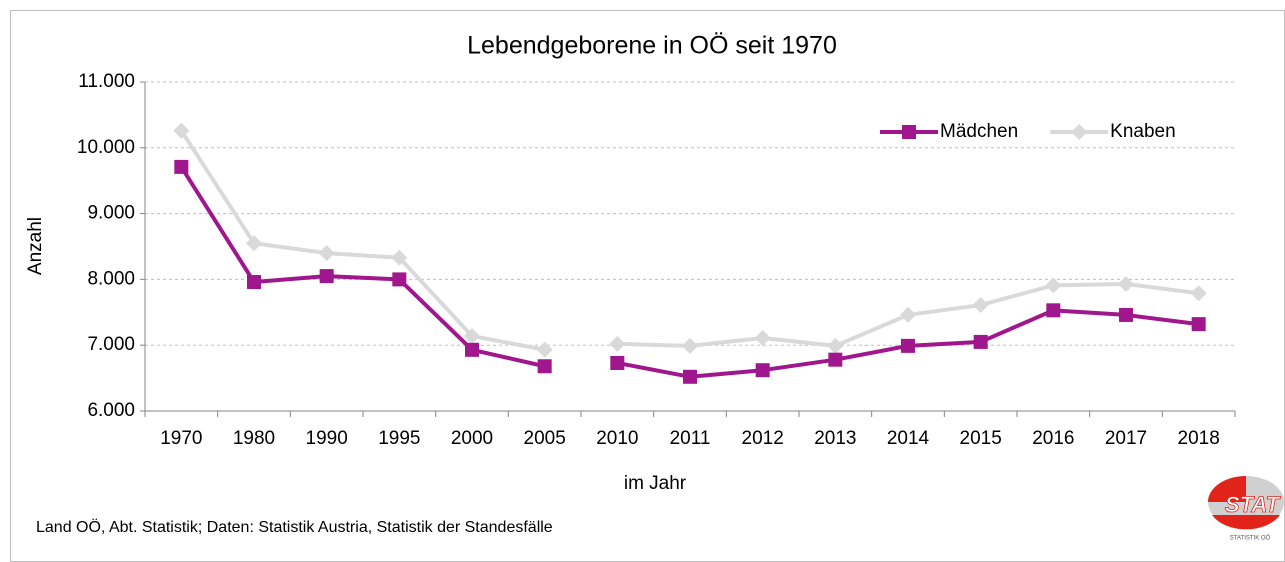 This screenshot has width=1285, height=562. Describe the element at coordinates (399, 438) in the screenshot. I see `x-tick-label: 1995` at that location.